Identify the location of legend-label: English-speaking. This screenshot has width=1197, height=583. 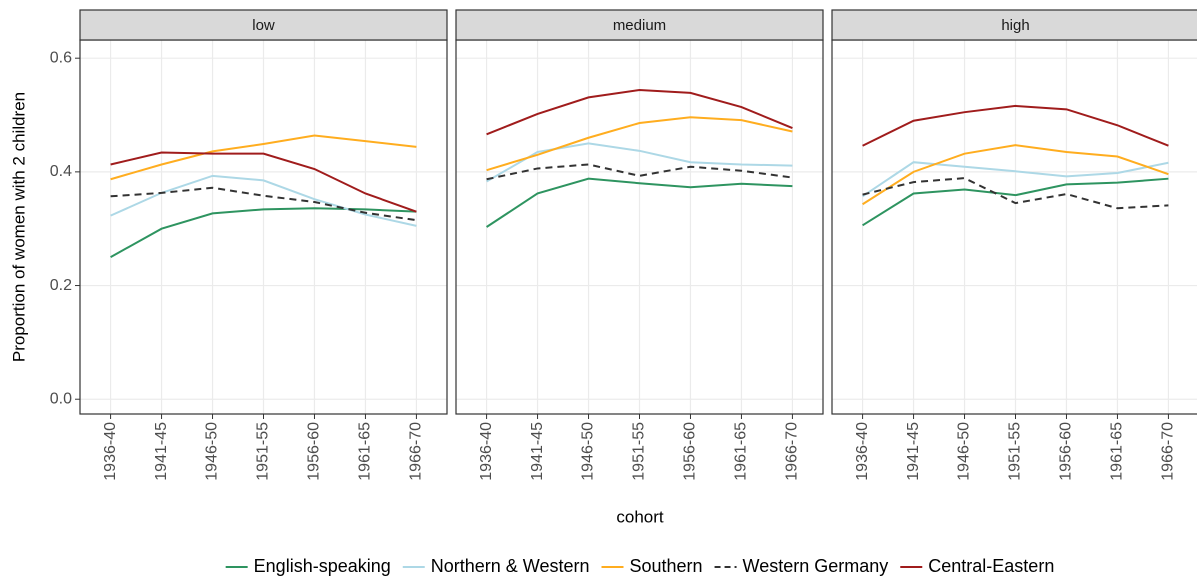
(322, 566).